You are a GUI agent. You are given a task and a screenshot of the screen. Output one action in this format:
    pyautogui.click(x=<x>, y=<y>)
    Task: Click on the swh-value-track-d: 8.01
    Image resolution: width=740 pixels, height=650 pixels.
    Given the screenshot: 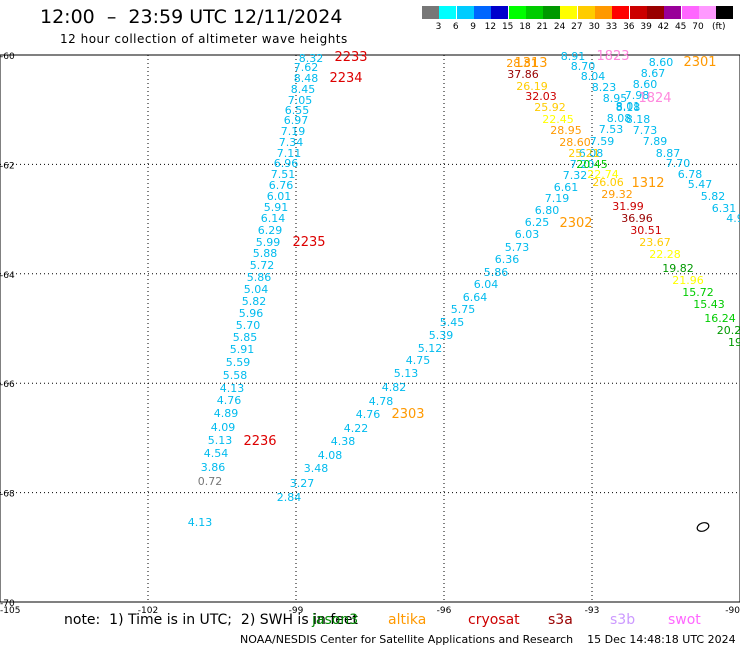 What is the action you would take?
    pyautogui.click(x=628, y=106)
    